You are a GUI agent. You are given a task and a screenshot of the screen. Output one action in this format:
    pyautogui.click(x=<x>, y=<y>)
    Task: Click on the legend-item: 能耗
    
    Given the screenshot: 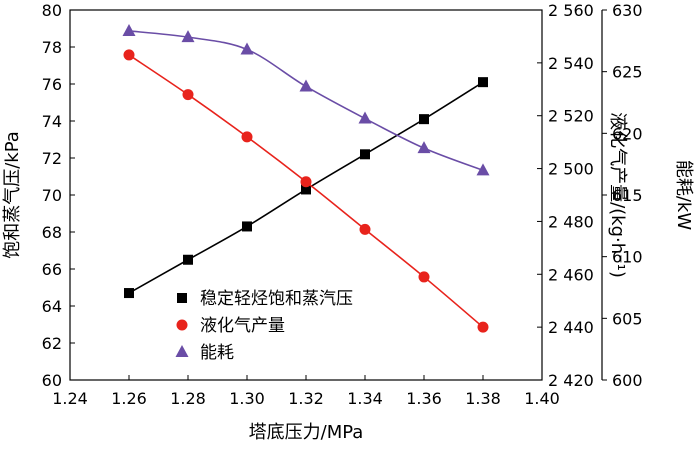 What is the action you would take?
    pyautogui.click(x=204, y=353)
    